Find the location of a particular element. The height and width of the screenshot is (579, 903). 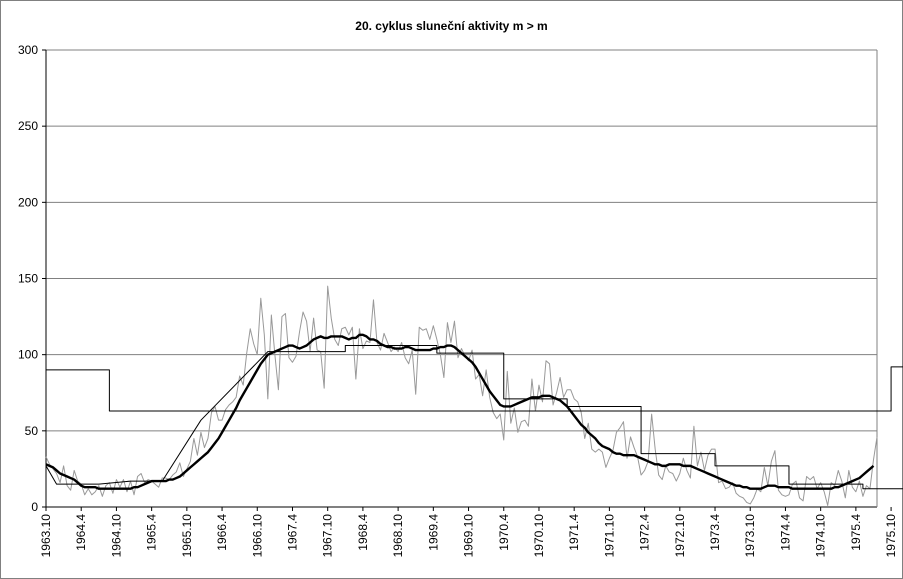

x-tick-label: 1974.10 is located at coordinates (821, 536).